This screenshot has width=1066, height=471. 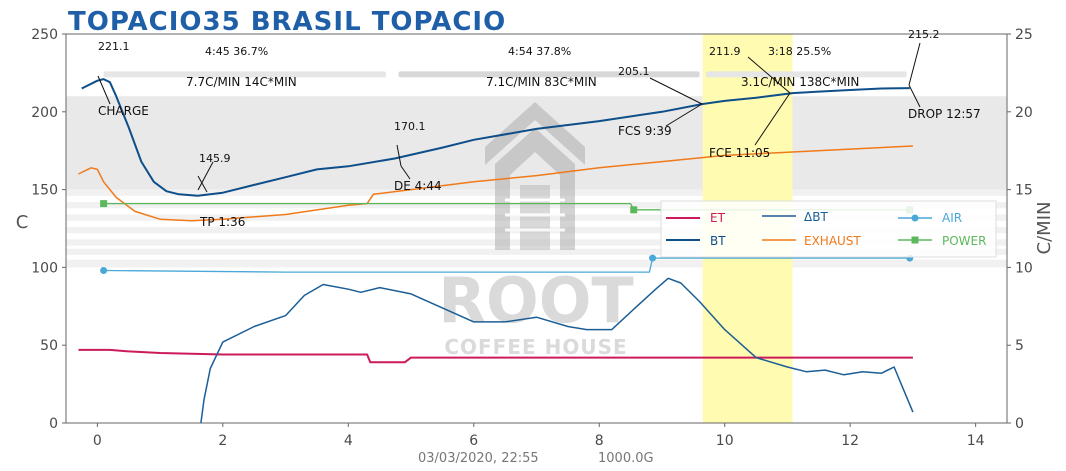 What do you see at coordinates (799, 51) in the screenshot?
I see `development-time-pct: 3:18 25.5%` at bounding box center [799, 51].